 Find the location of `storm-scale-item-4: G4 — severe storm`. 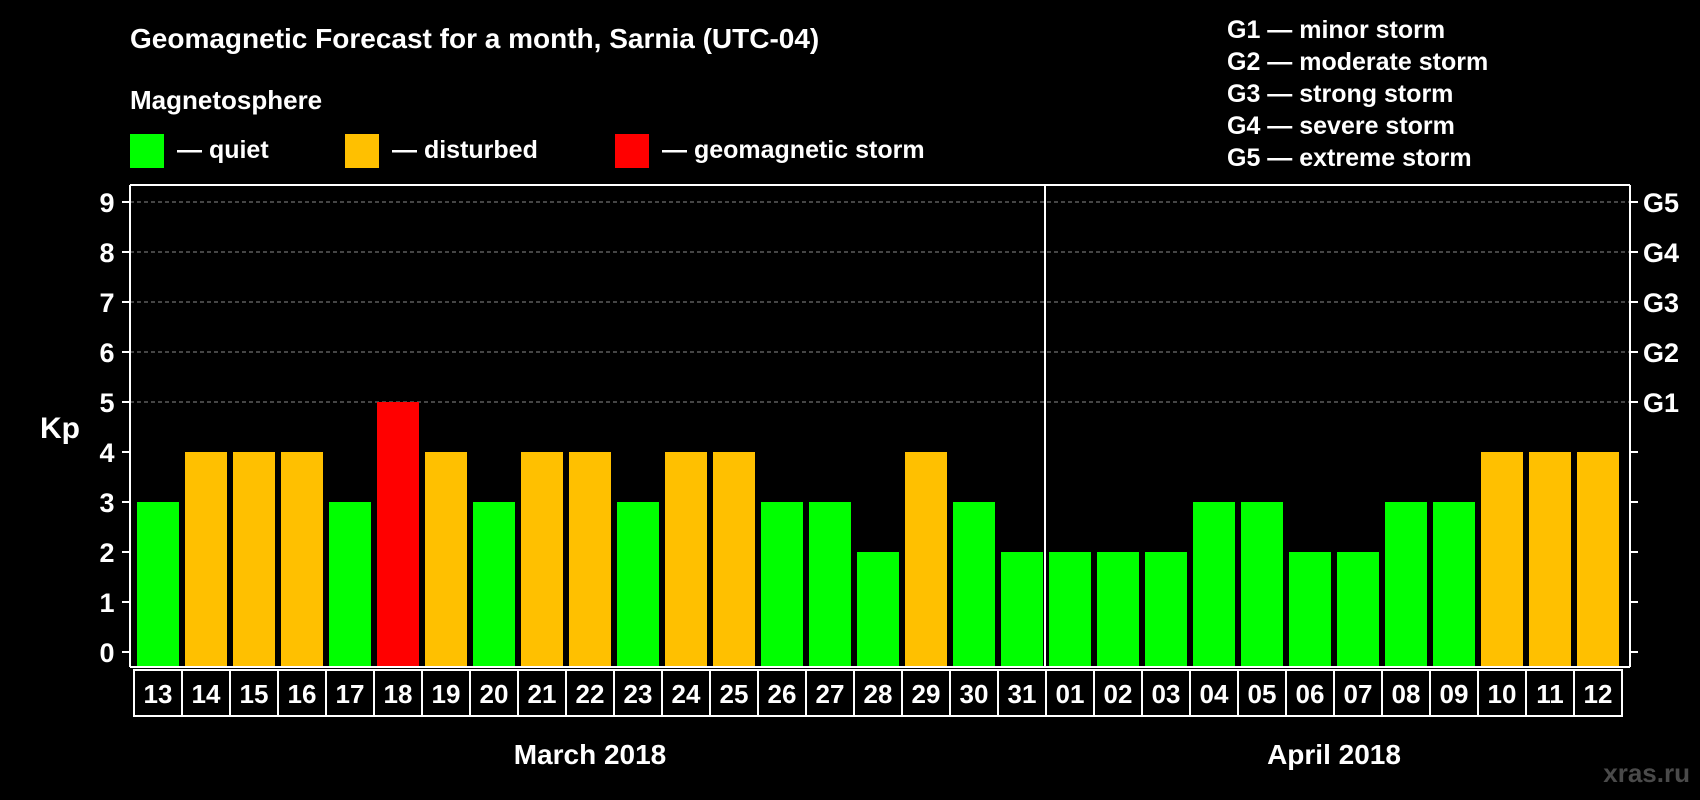

storm-scale-item-4: G4 — severe storm is located at coordinates (1341, 126).